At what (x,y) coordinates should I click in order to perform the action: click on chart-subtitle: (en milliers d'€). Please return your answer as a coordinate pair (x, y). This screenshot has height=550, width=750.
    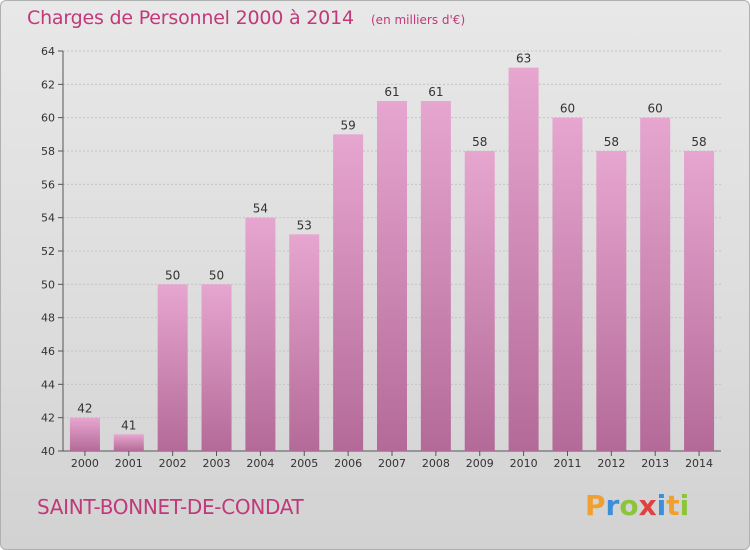
    Looking at the image, I should click on (418, 20).